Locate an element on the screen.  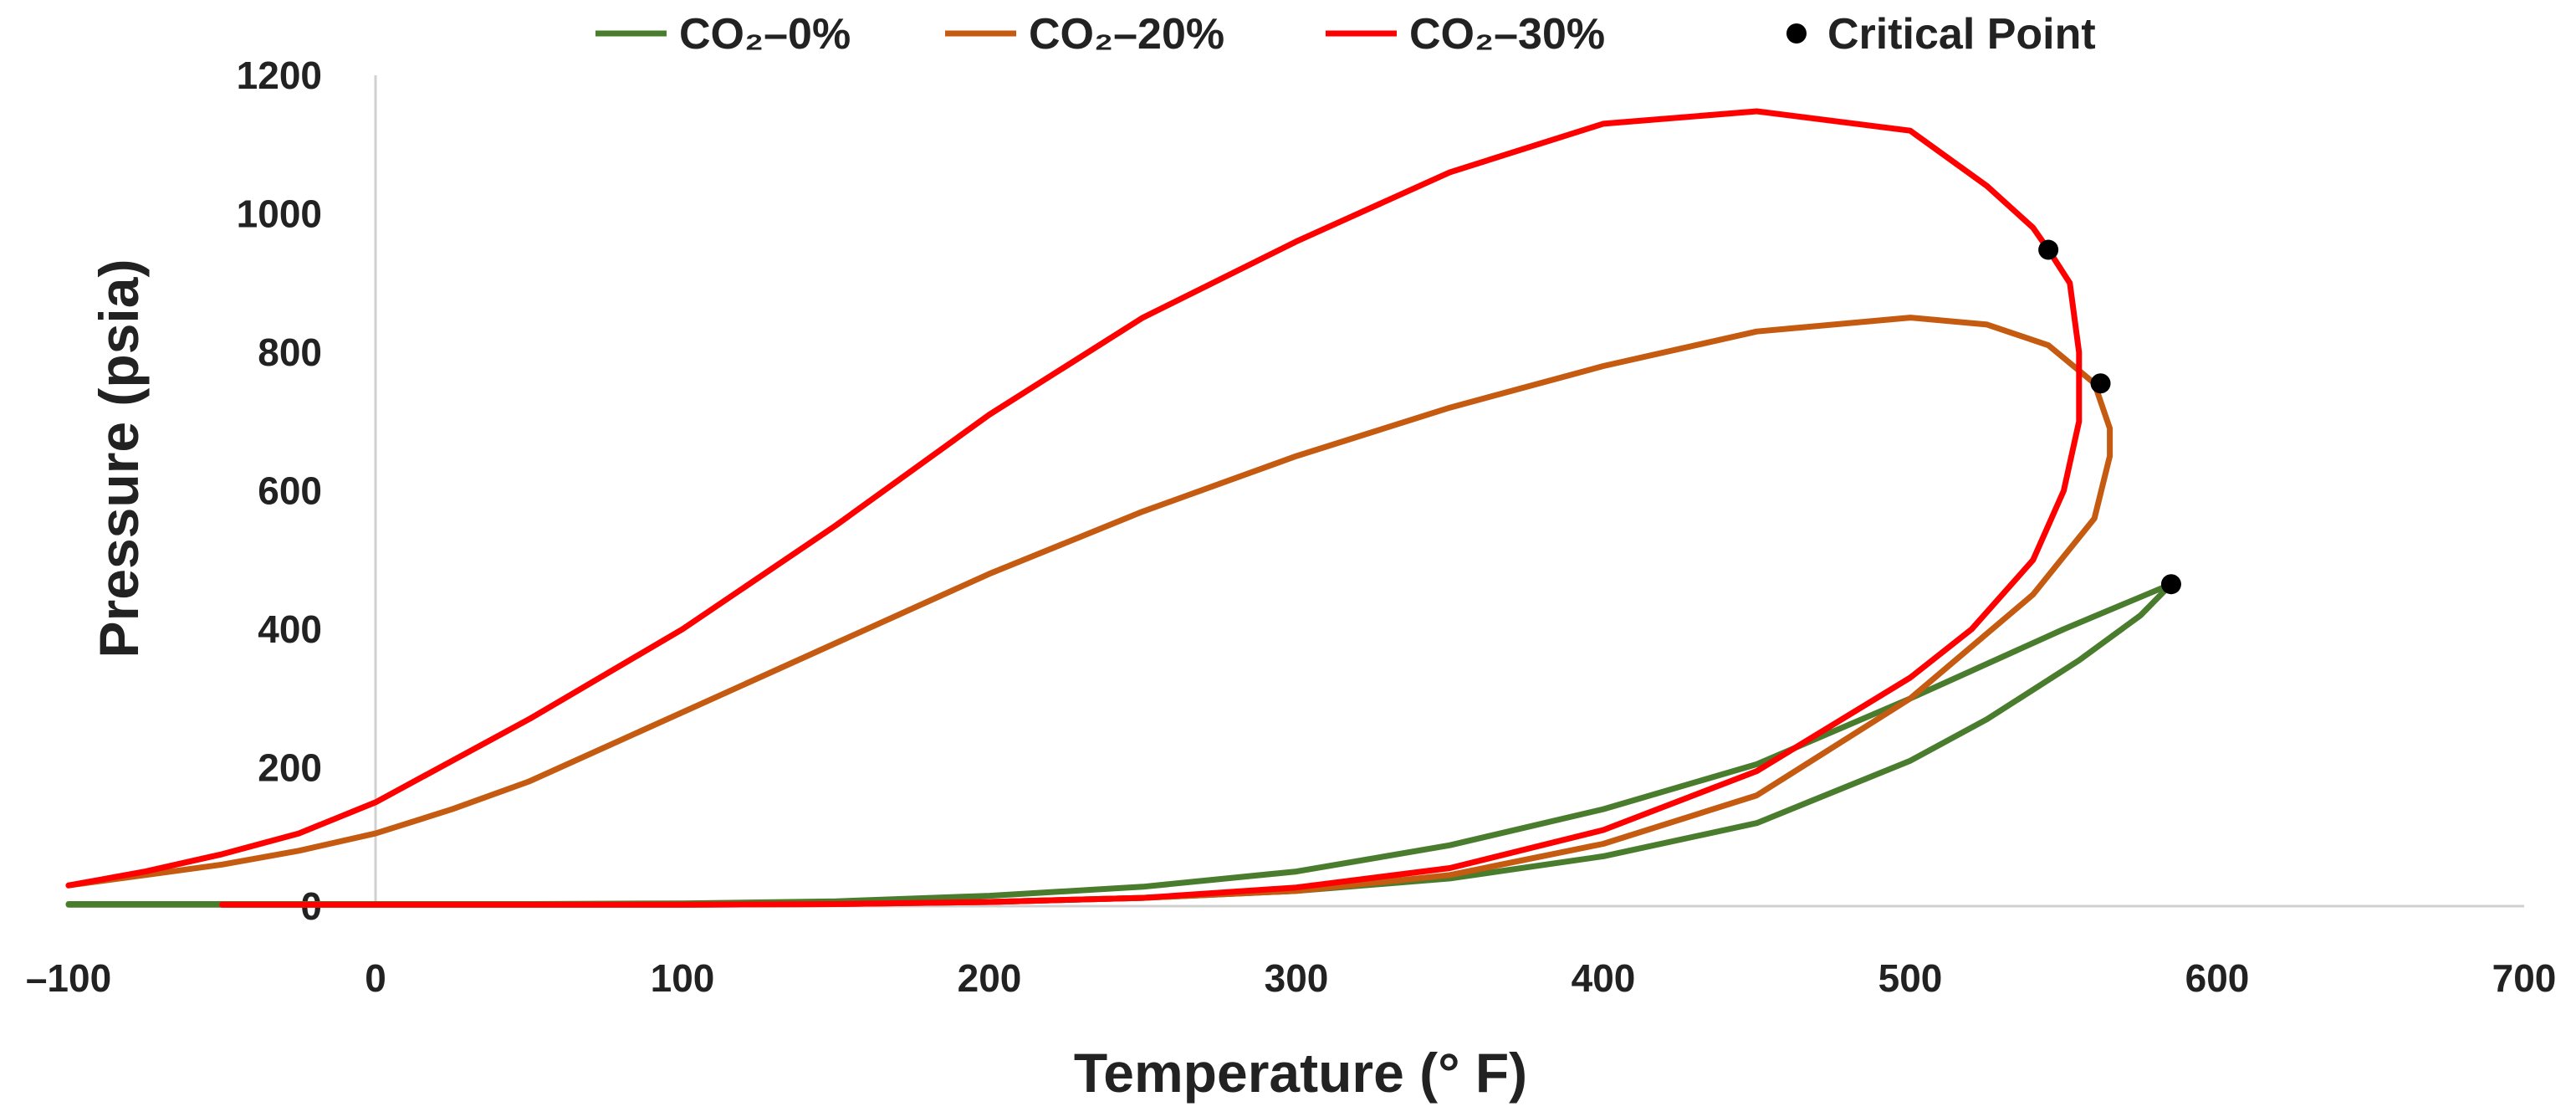
y-tick-label: 600 is located at coordinates (290, 491).